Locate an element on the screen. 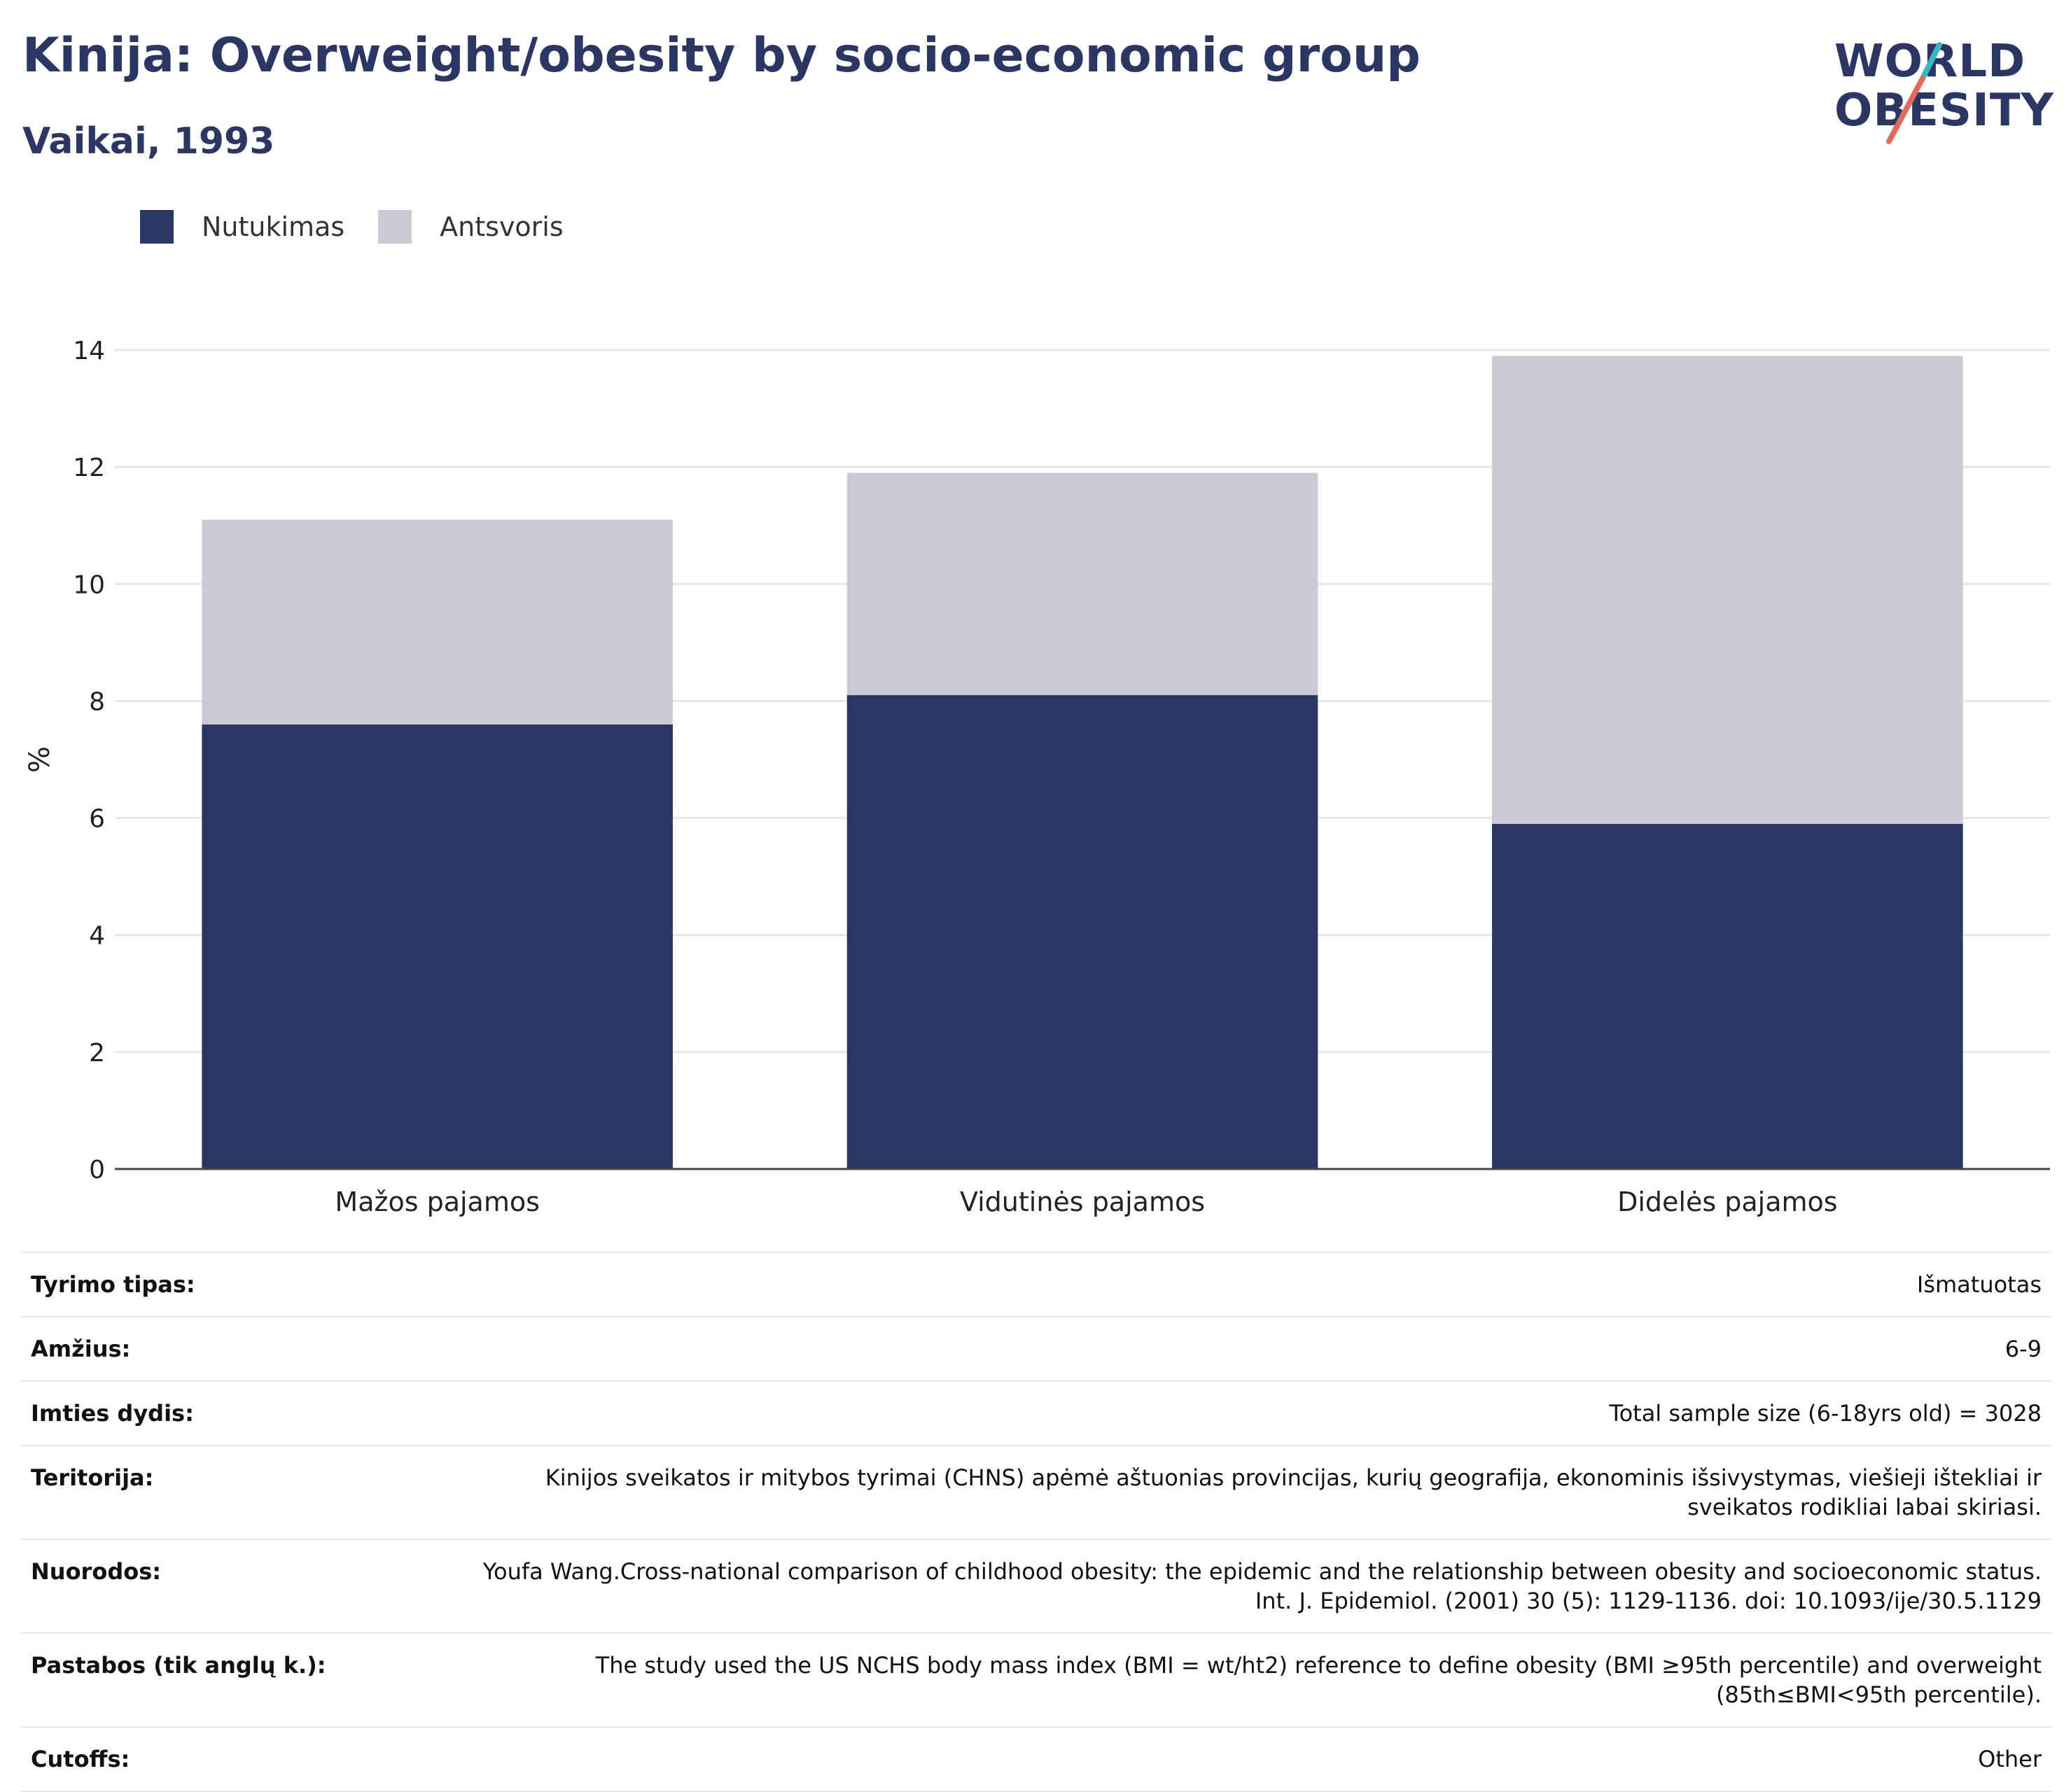  logo-slash-icon is located at coordinates (1914, 93).